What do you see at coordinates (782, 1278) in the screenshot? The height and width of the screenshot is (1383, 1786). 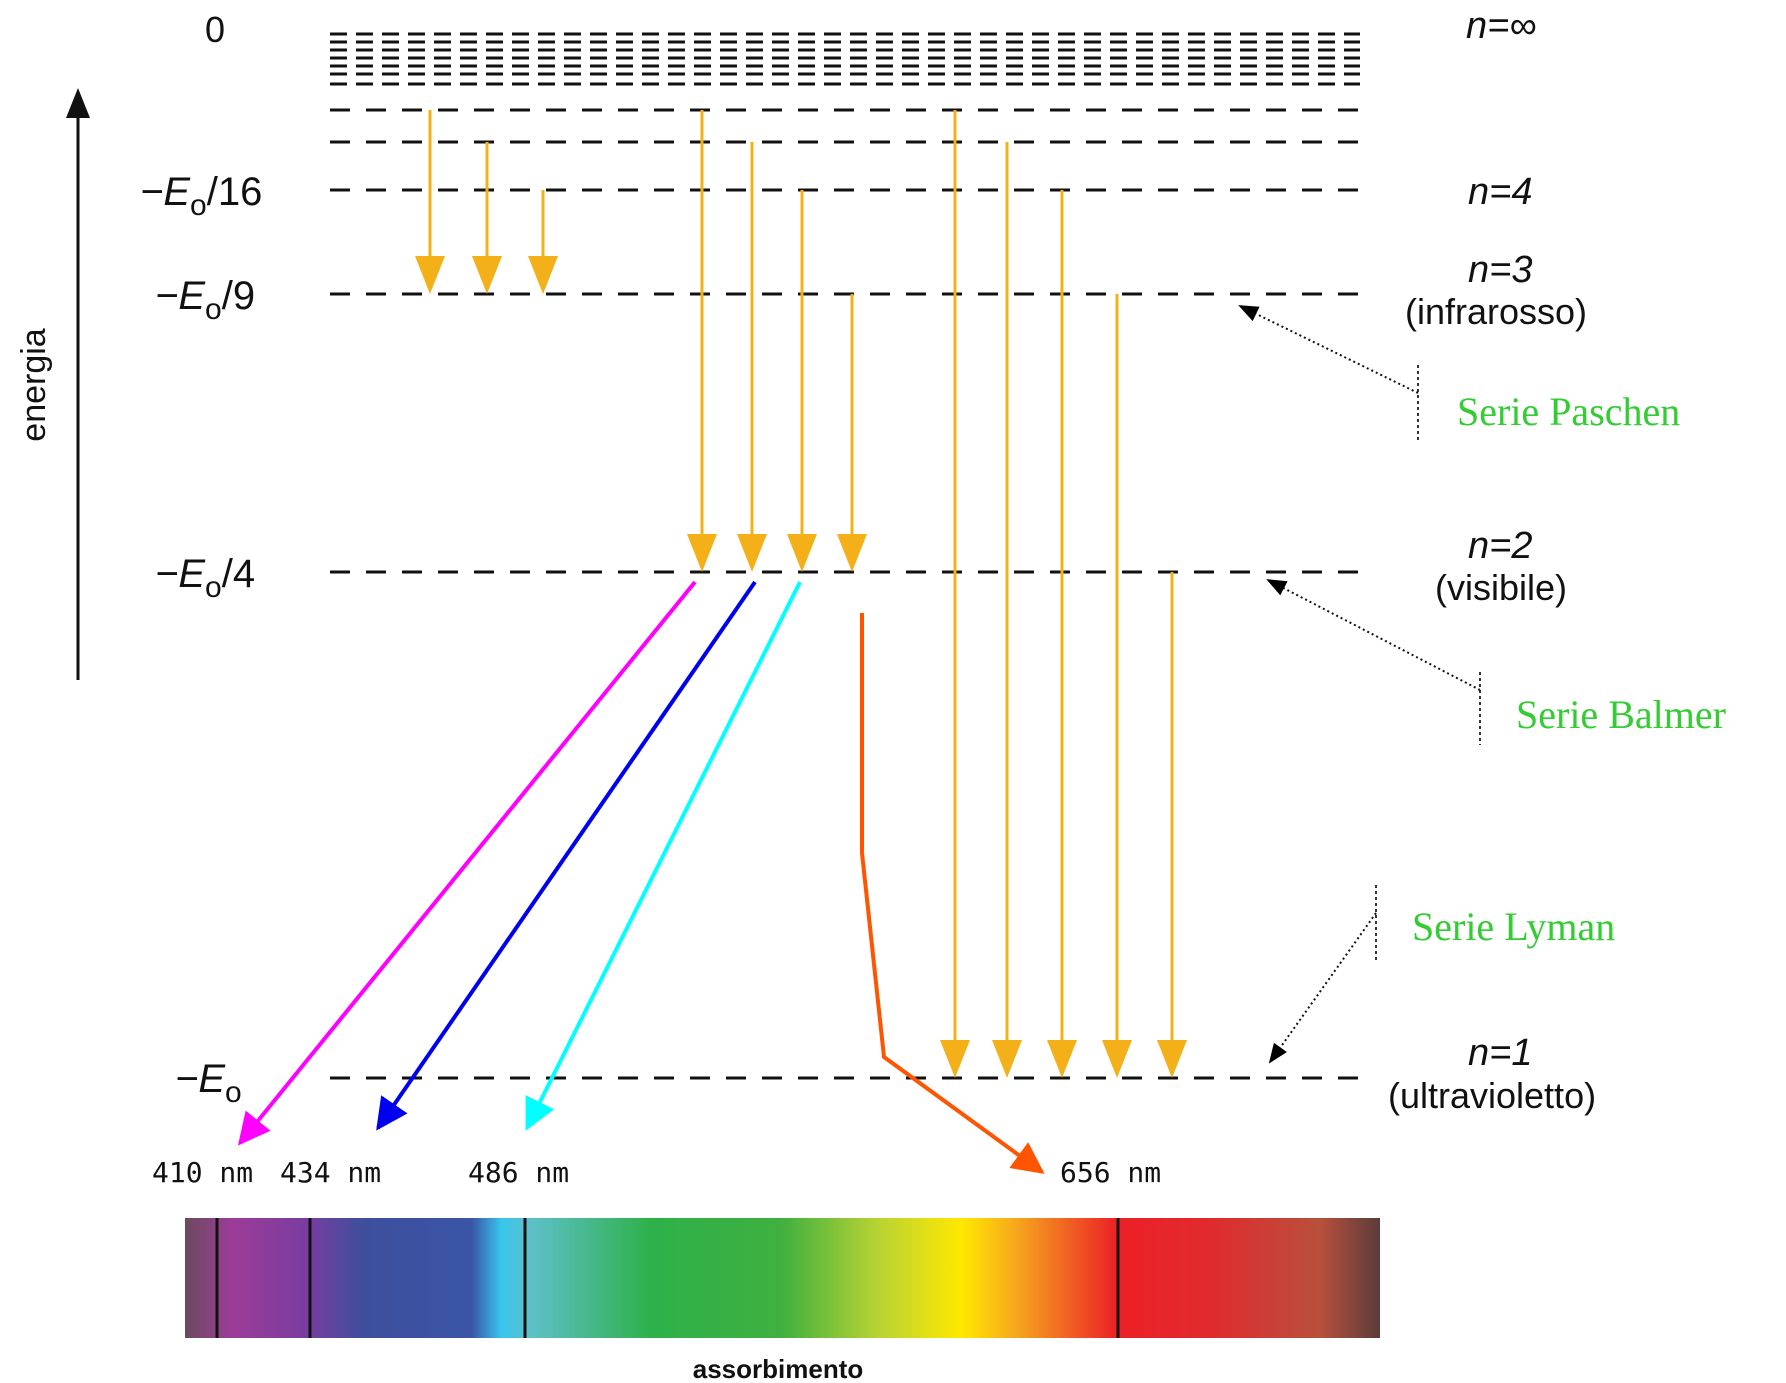 I see `spectrum-bar` at bounding box center [782, 1278].